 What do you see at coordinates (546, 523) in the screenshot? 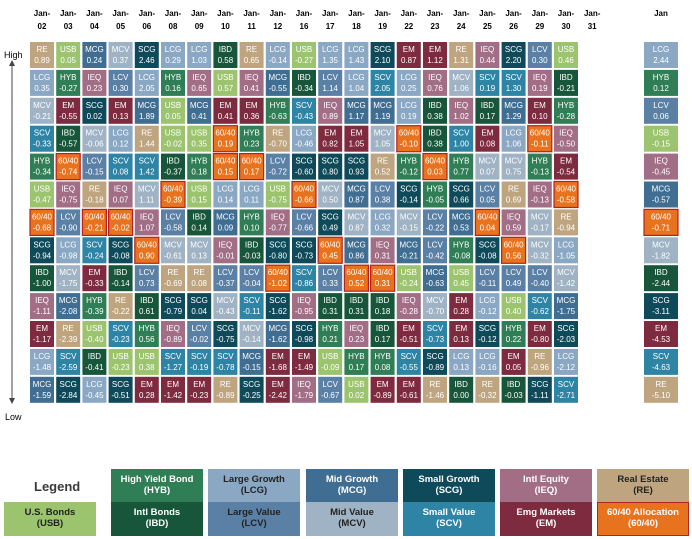
I see `legend-item-abbr: (EM)` at bounding box center [546, 523].